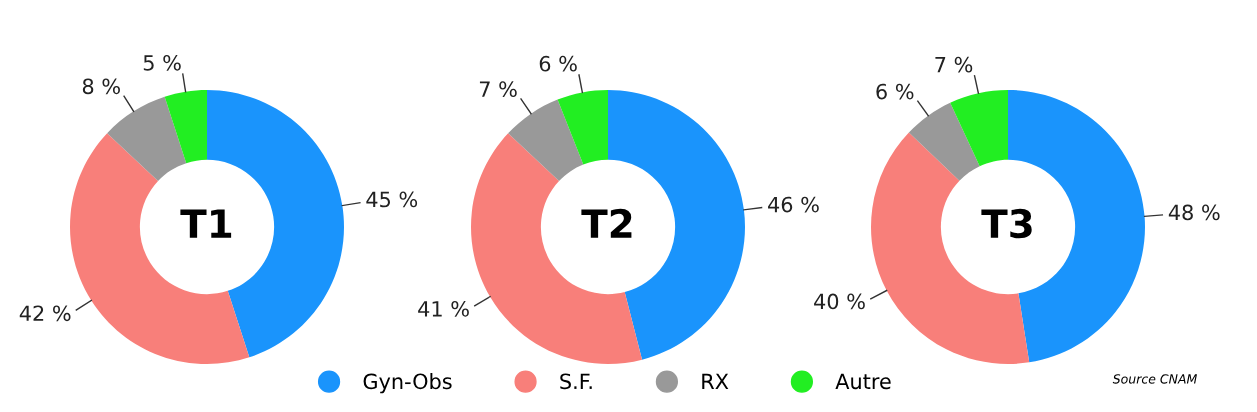 The height and width of the screenshot is (412, 1257). I want to click on legend-label: Autre, so click(863, 381).